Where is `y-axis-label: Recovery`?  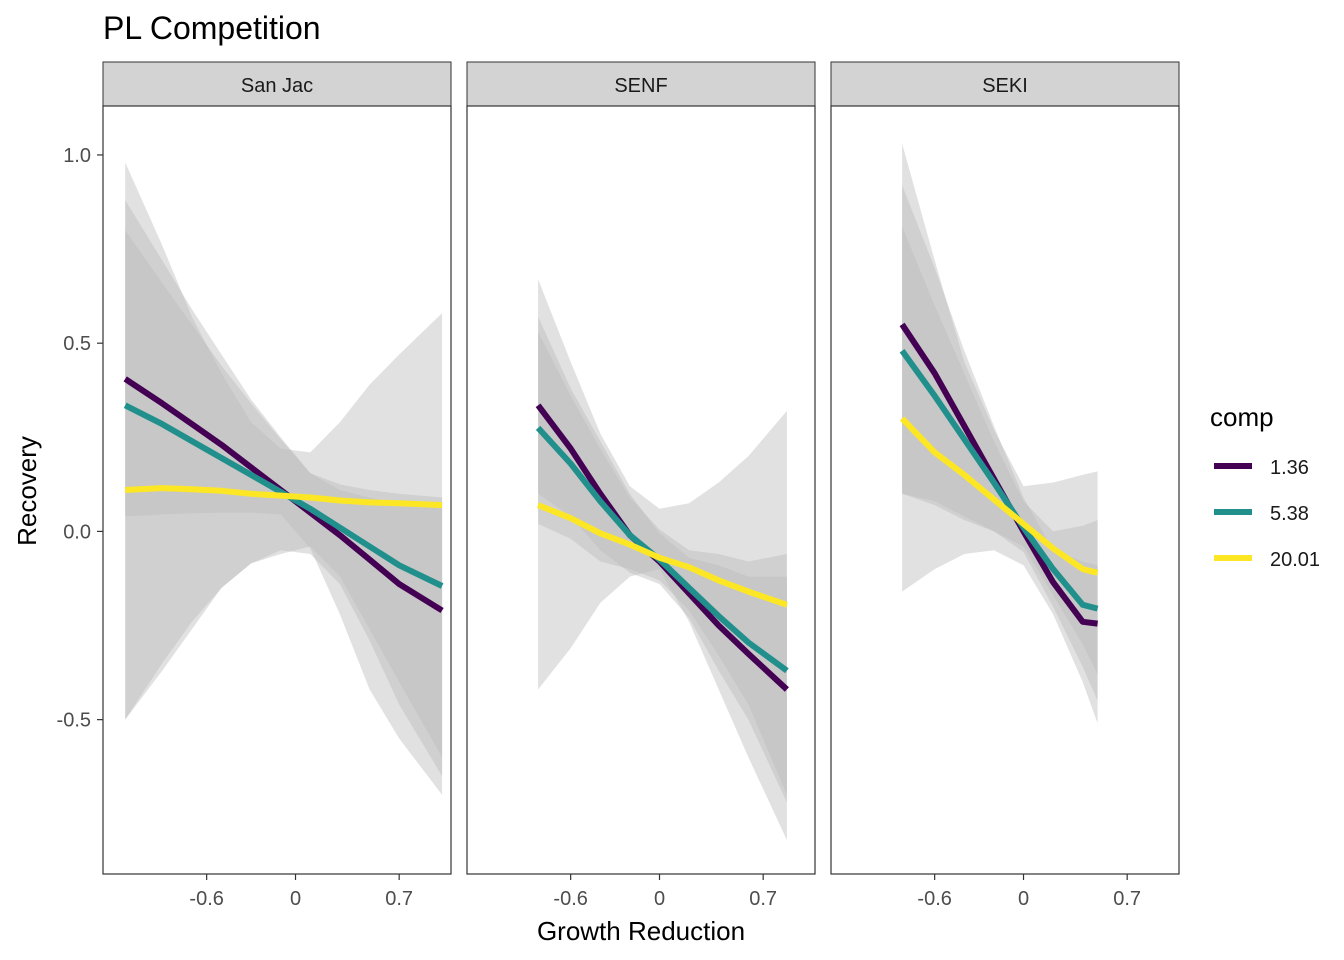 y-axis-label: Recovery is located at coordinates (27, 491).